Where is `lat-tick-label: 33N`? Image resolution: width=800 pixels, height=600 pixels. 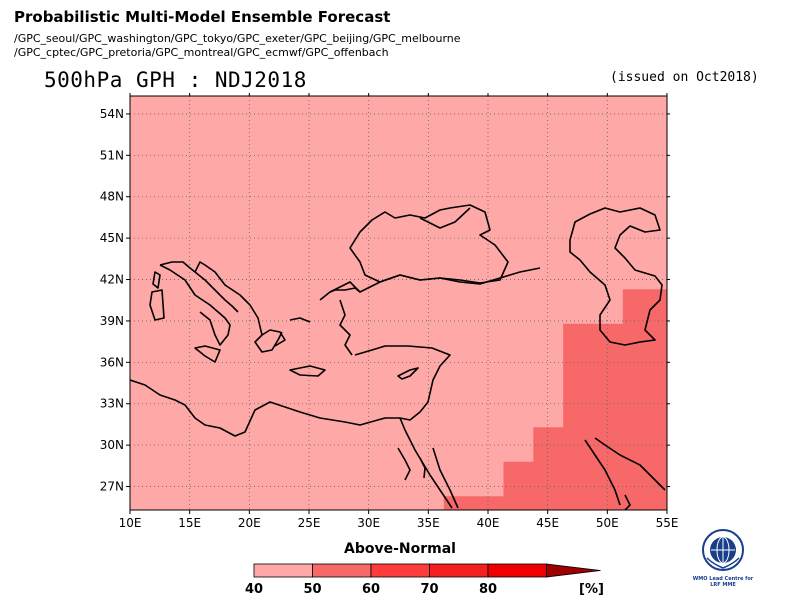
lat-tick-label: 33N is located at coordinates (112, 404).